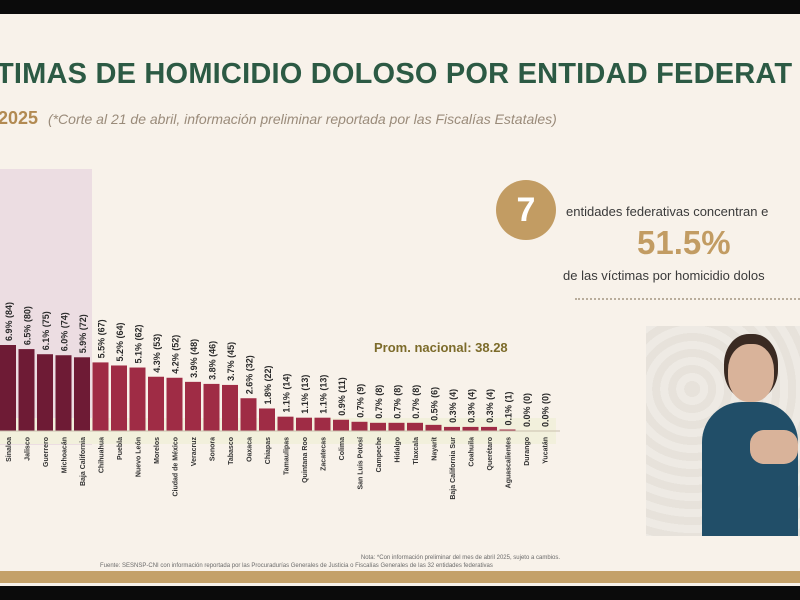  Describe the element at coordinates (400, 577) in the screenshot. I see `footer-bar` at that location.